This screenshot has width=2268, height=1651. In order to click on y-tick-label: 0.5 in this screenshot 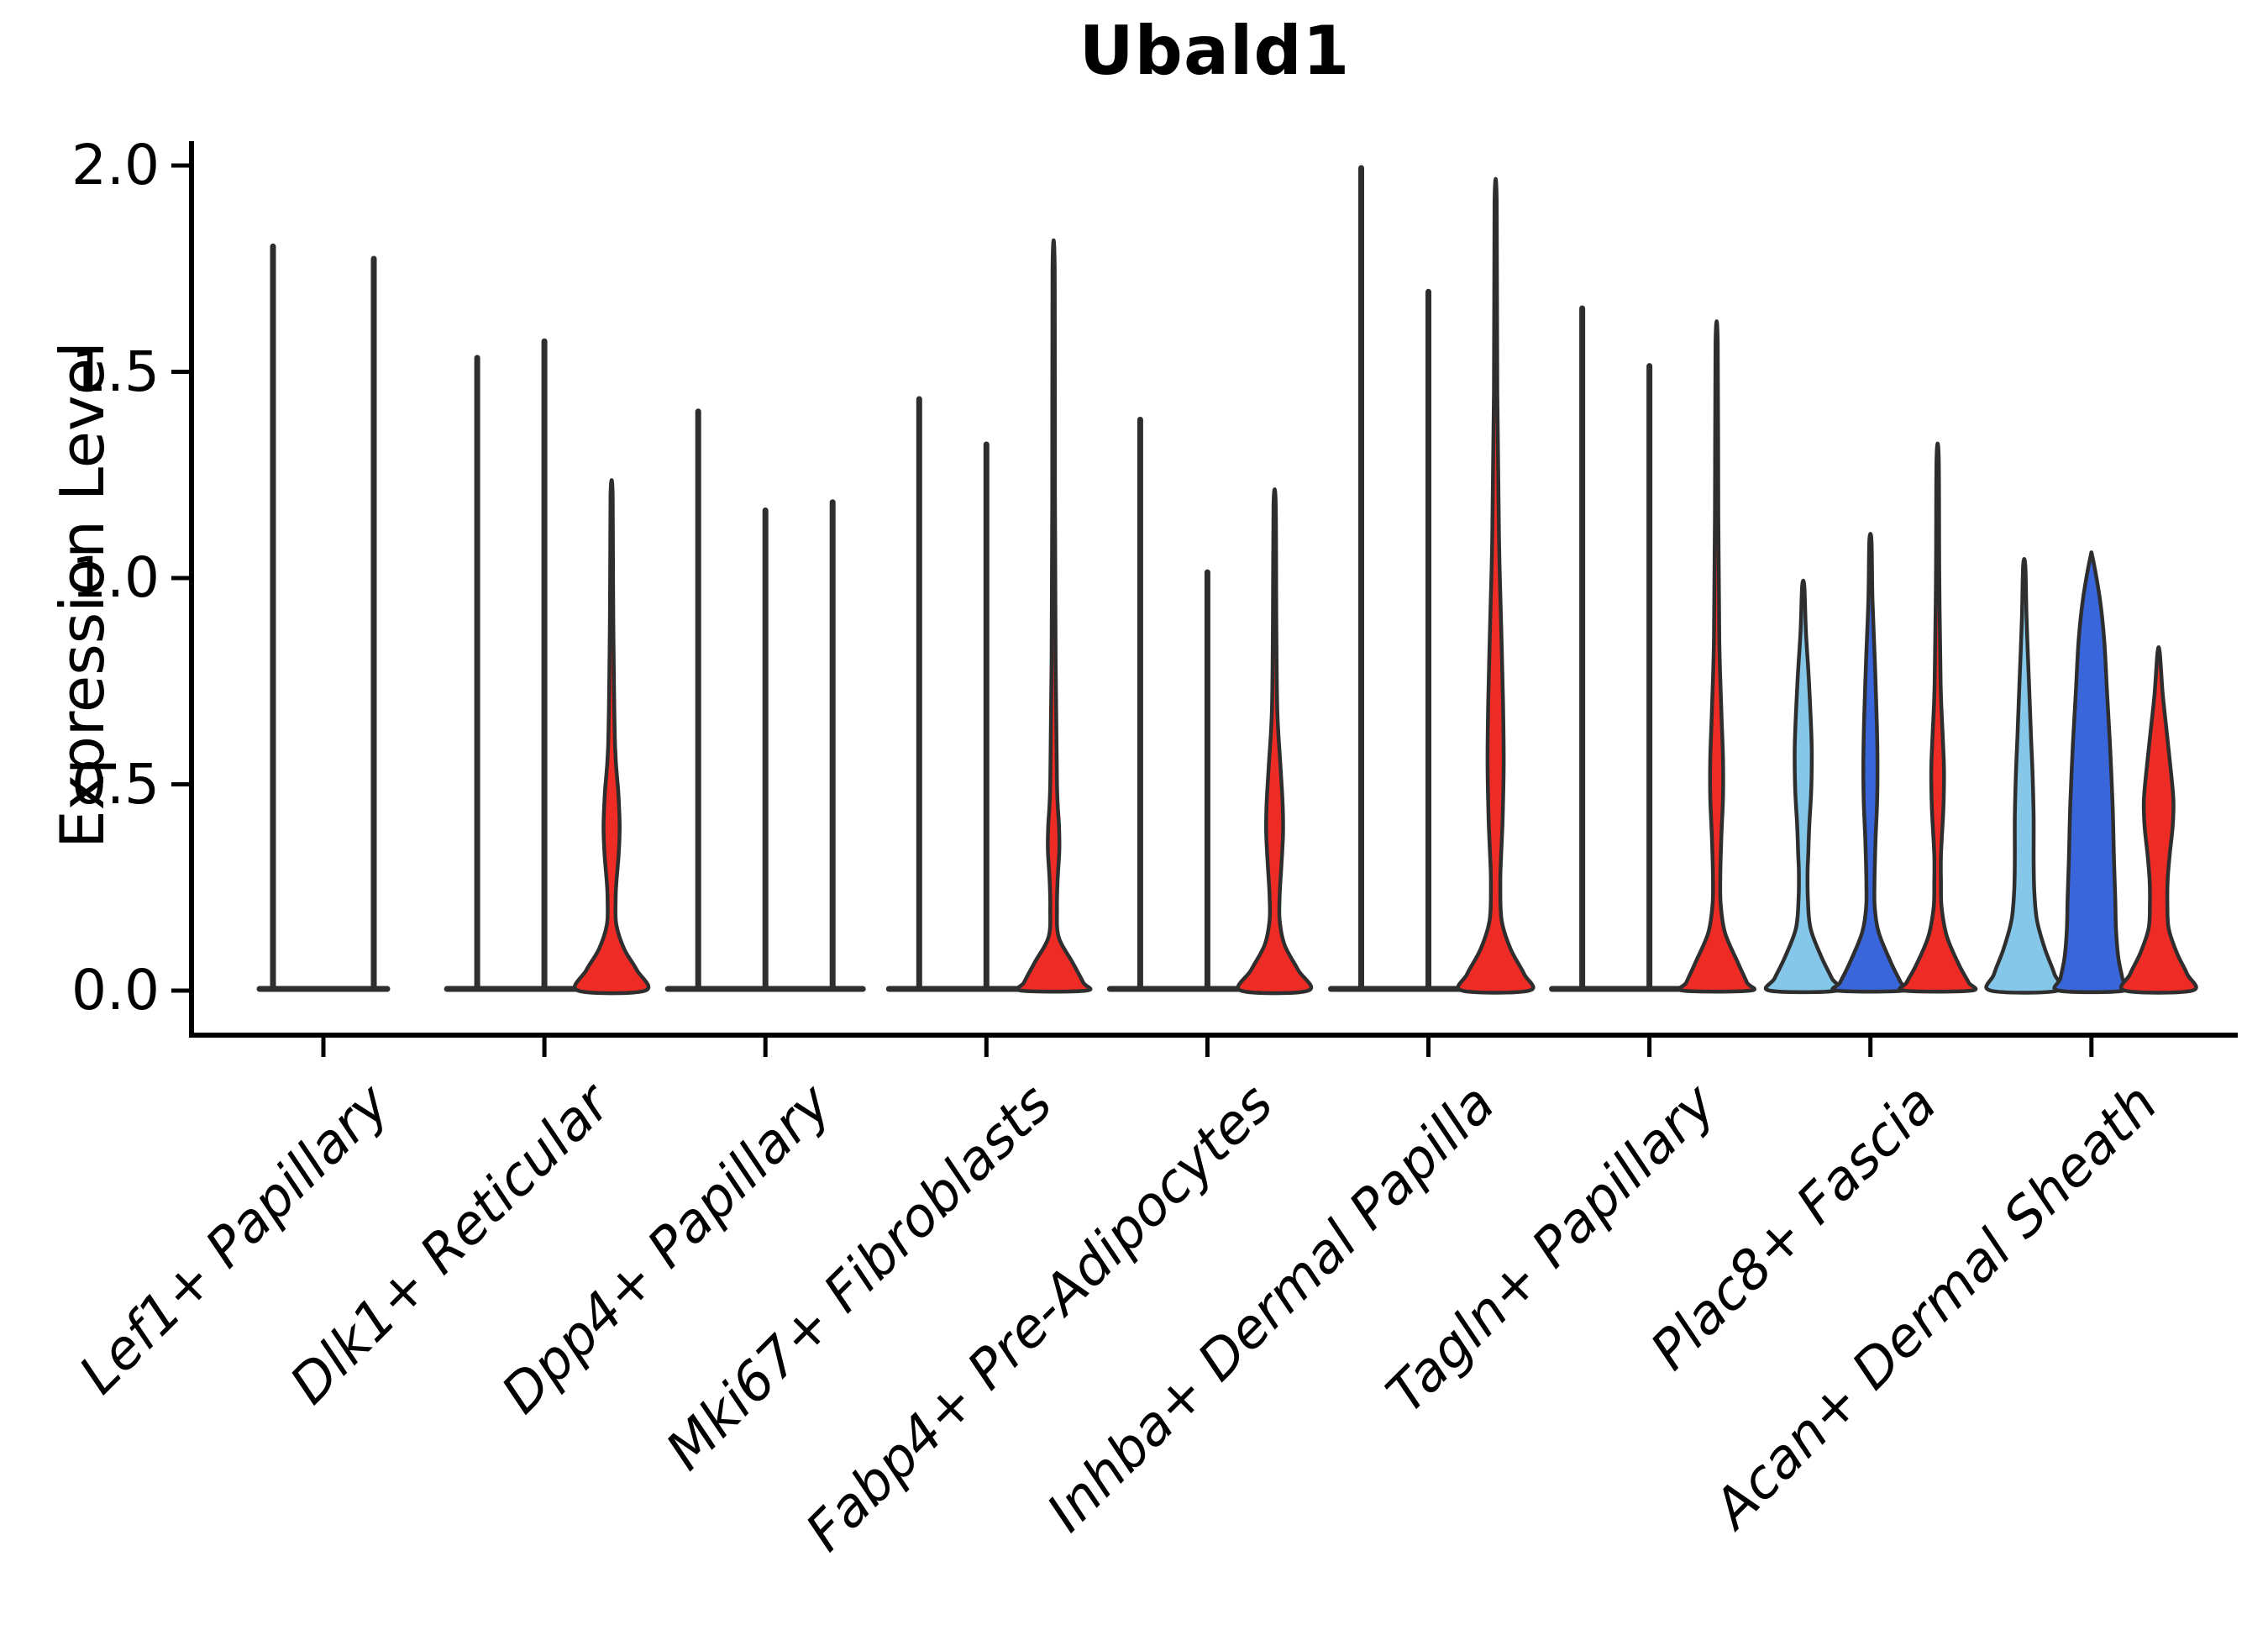, I will do `click(115, 784)`.